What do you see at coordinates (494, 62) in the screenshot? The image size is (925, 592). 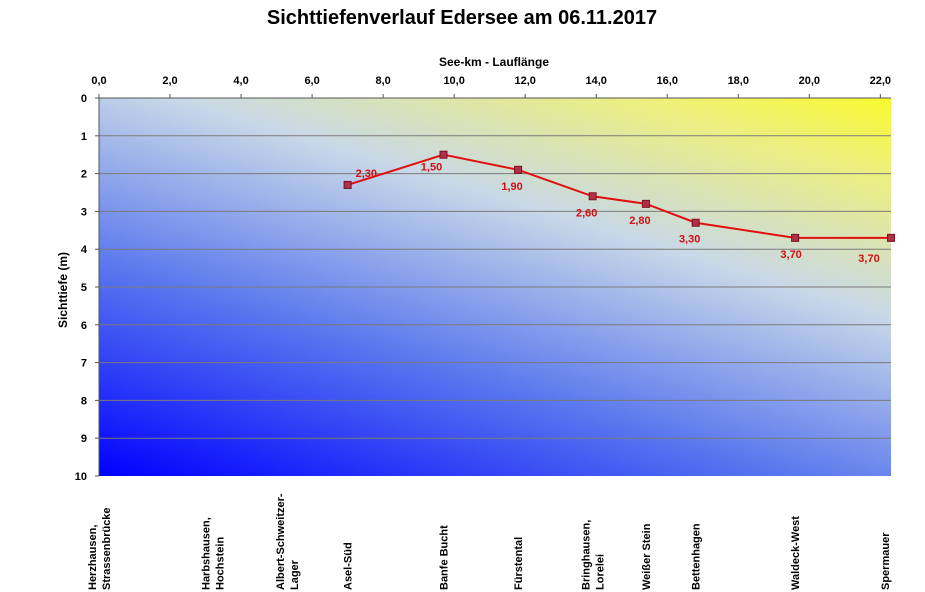 I see `x-axis-label: See-km - Lauflänge` at bounding box center [494, 62].